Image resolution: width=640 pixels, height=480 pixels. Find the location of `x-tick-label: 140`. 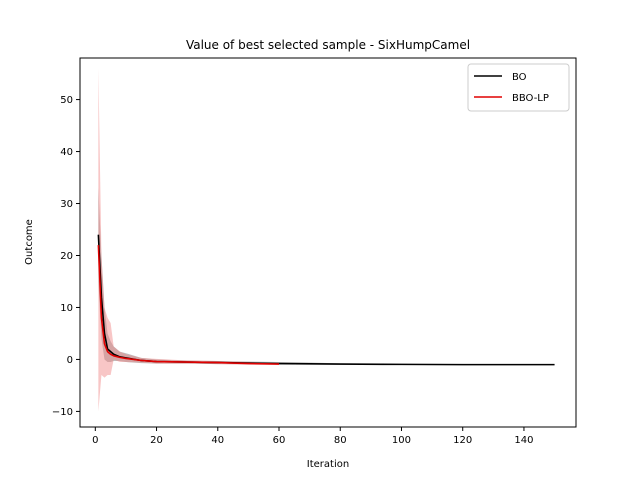

x-tick-label: 140 is located at coordinates (523, 440).